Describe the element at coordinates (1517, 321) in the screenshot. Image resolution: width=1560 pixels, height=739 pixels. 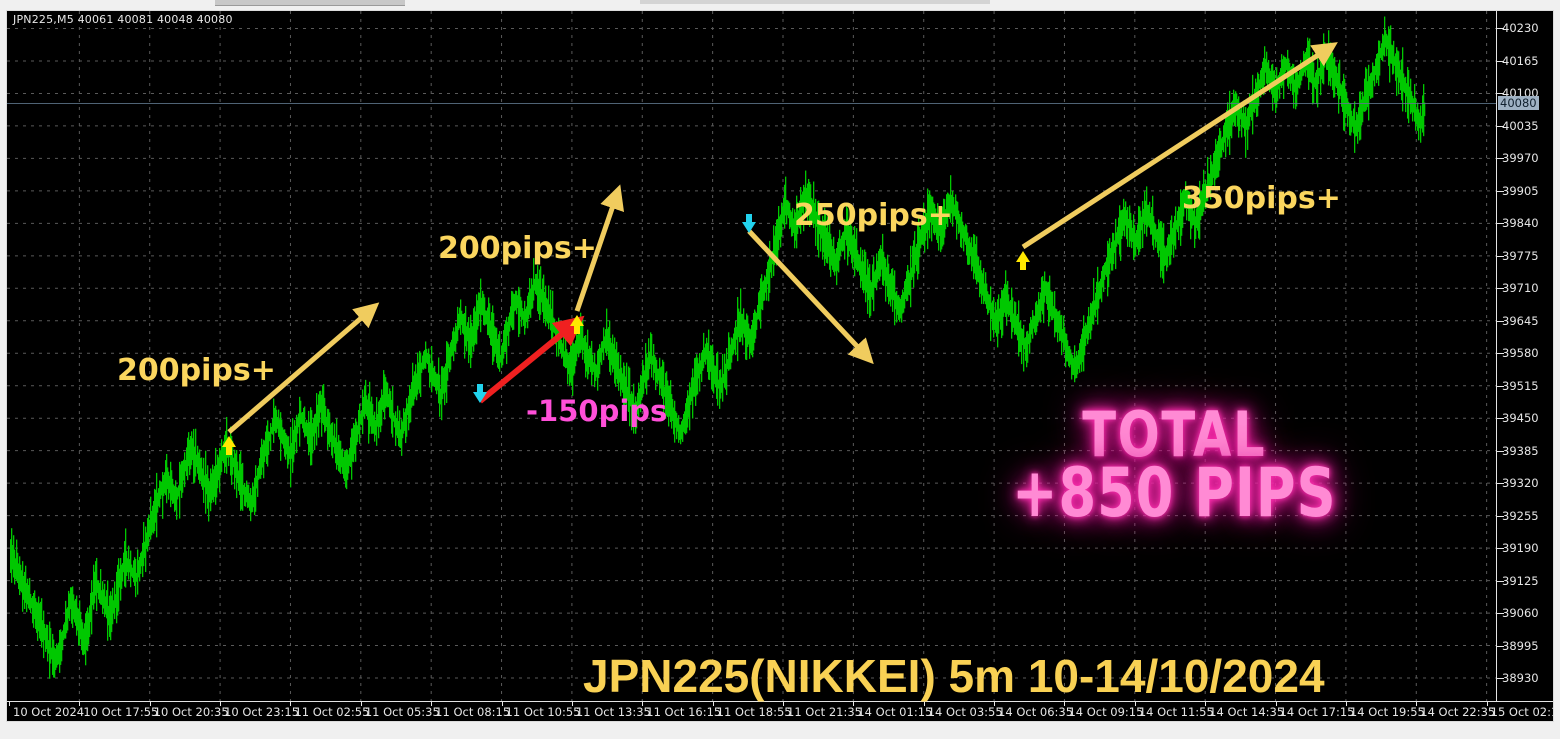
I see `price-tick-label: 39645` at that location.